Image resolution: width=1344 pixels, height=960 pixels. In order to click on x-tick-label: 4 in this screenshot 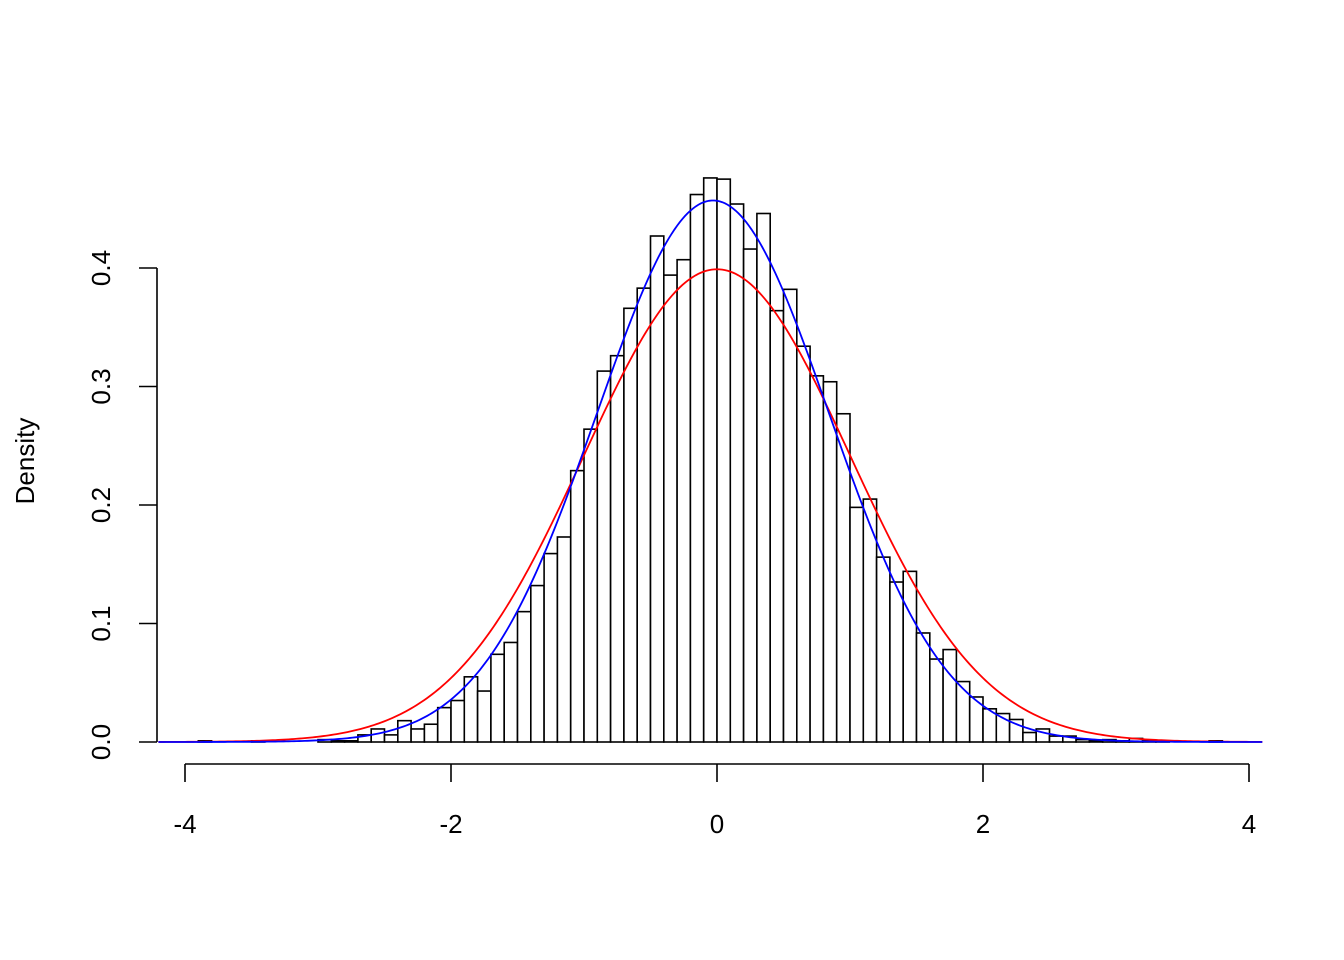, I will do `click(1249, 824)`.